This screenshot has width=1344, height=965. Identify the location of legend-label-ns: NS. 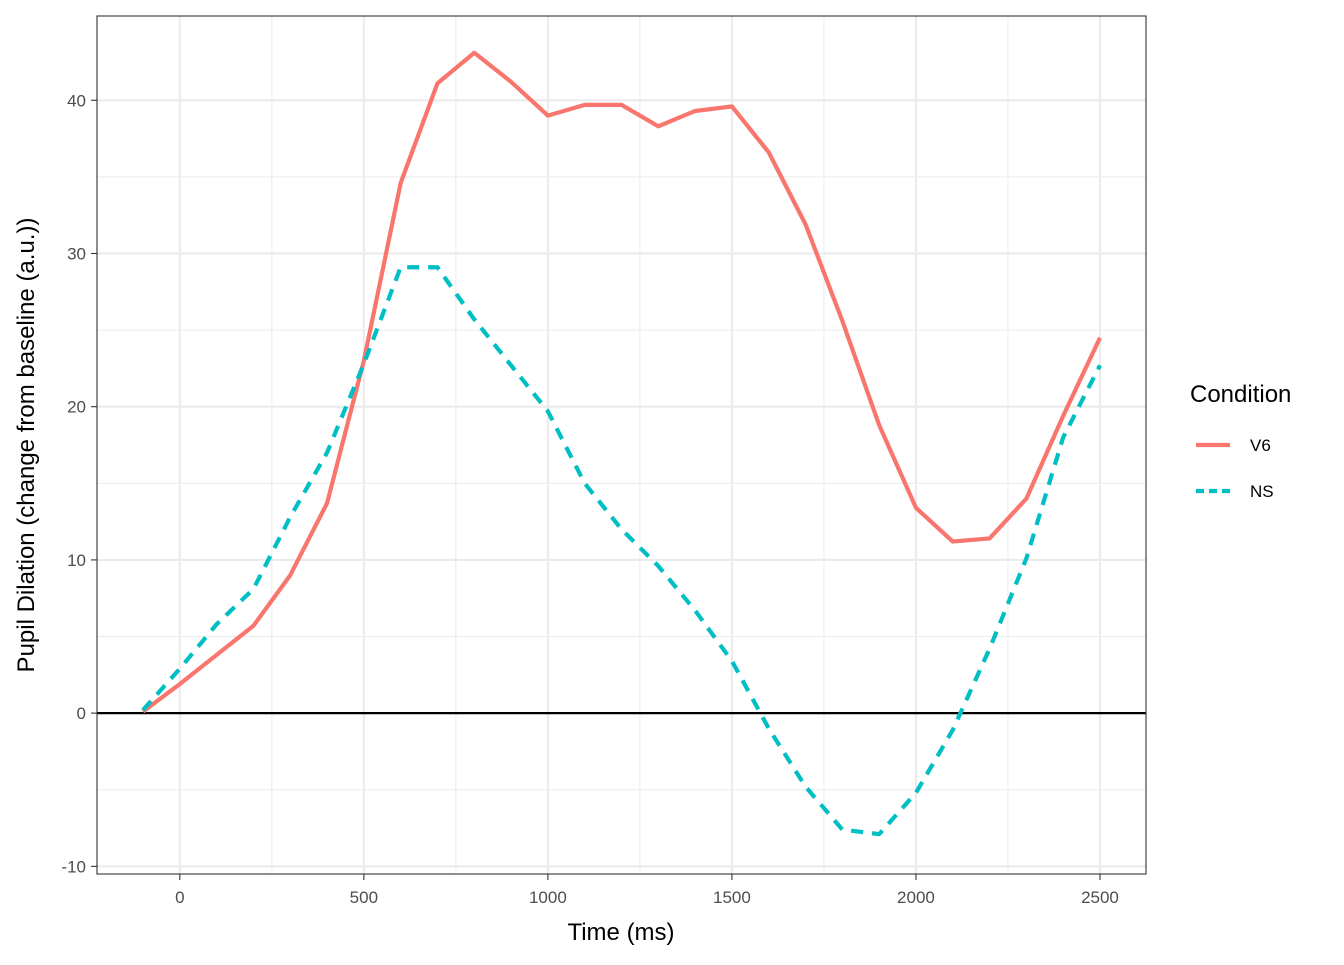
(1262, 491).